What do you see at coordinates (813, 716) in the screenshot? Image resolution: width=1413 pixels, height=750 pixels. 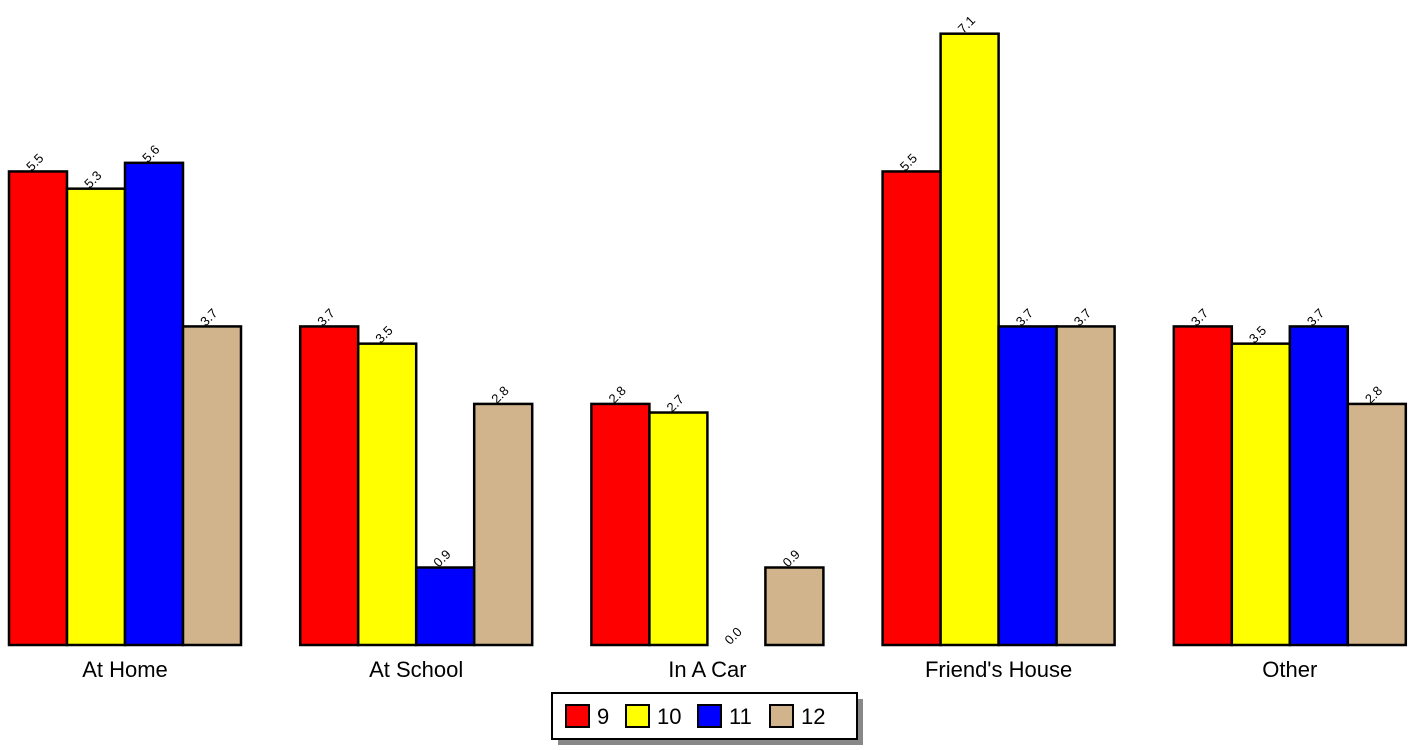 I see `legend-label-12: 12` at bounding box center [813, 716].